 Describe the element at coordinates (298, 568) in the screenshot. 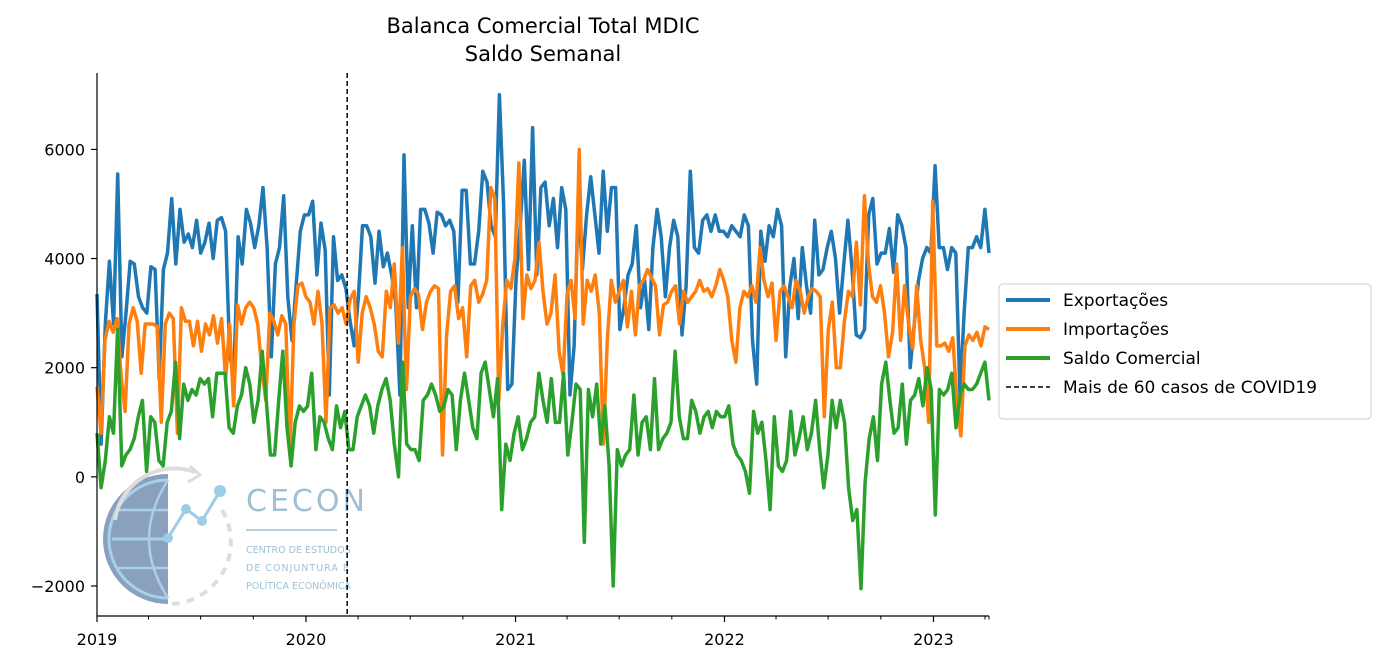

I see `logo-line-2: DE CONJUNTURA E` at that location.